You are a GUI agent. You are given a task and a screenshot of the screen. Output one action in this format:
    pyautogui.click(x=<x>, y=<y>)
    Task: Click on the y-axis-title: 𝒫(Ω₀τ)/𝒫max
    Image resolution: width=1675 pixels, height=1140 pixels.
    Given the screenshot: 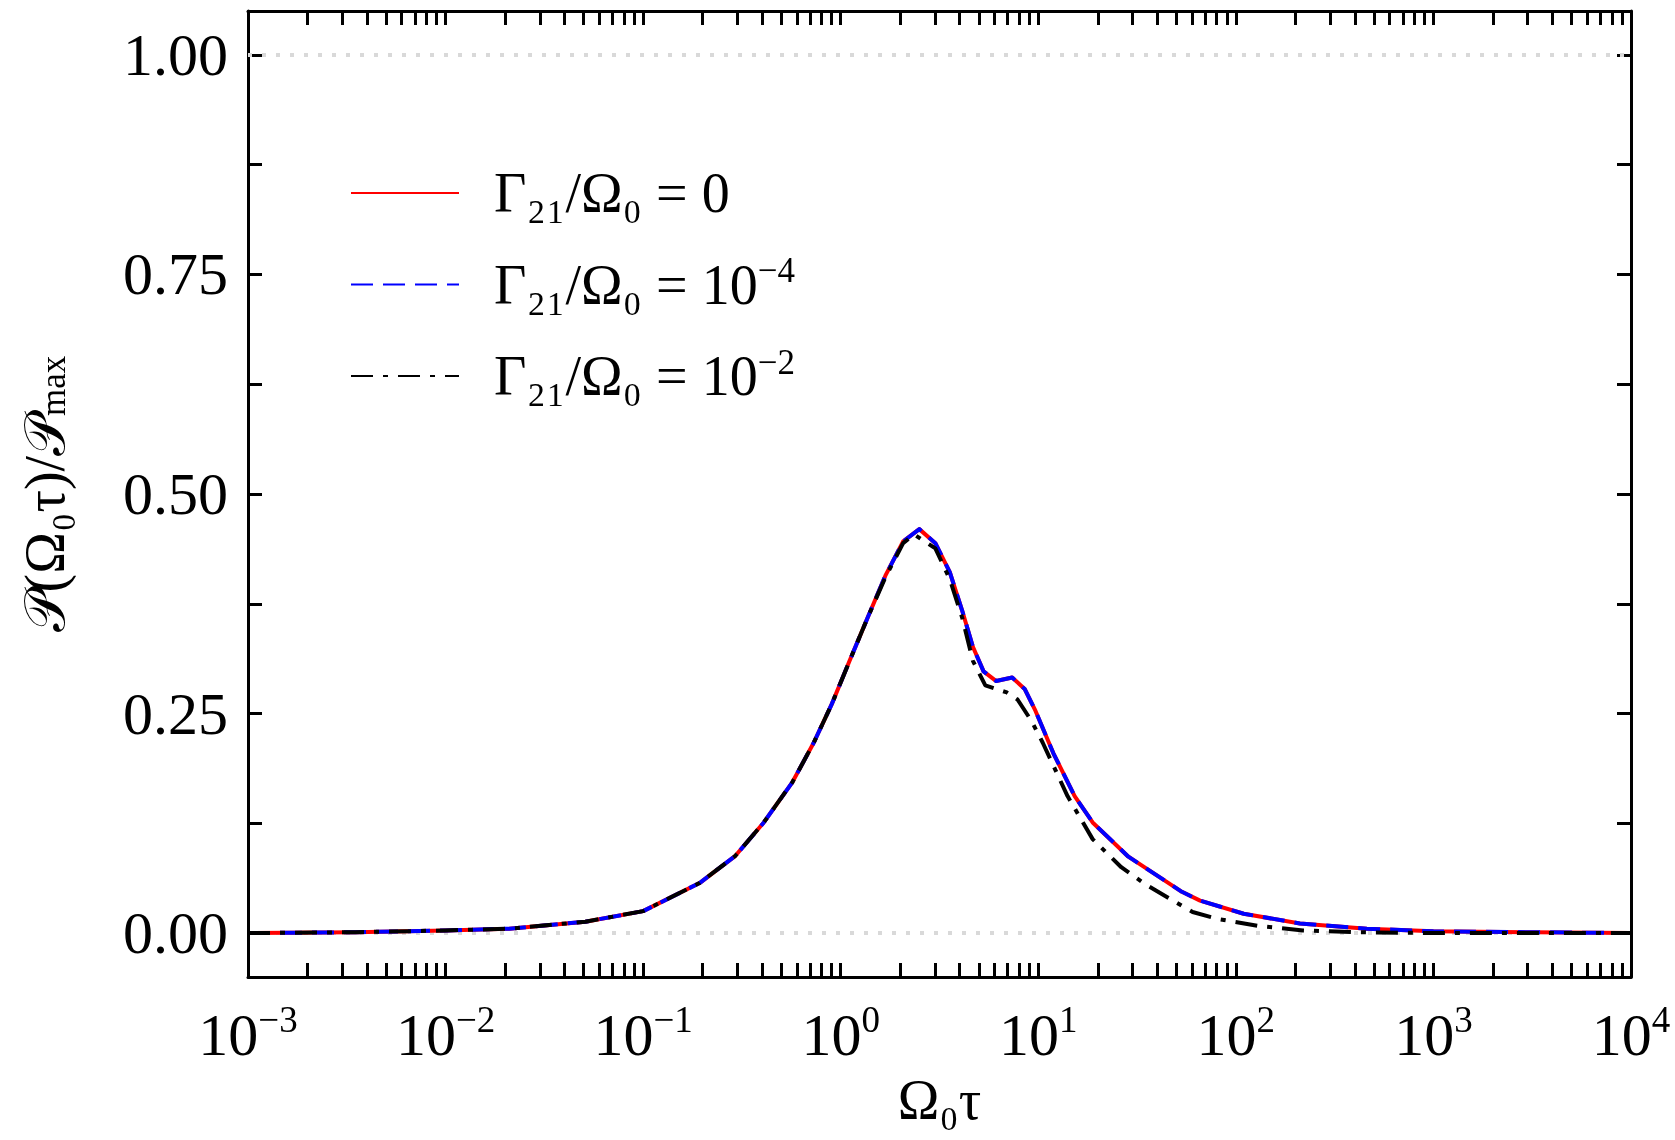 What is the action you would take?
    pyautogui.click(x=45, y=494)
    